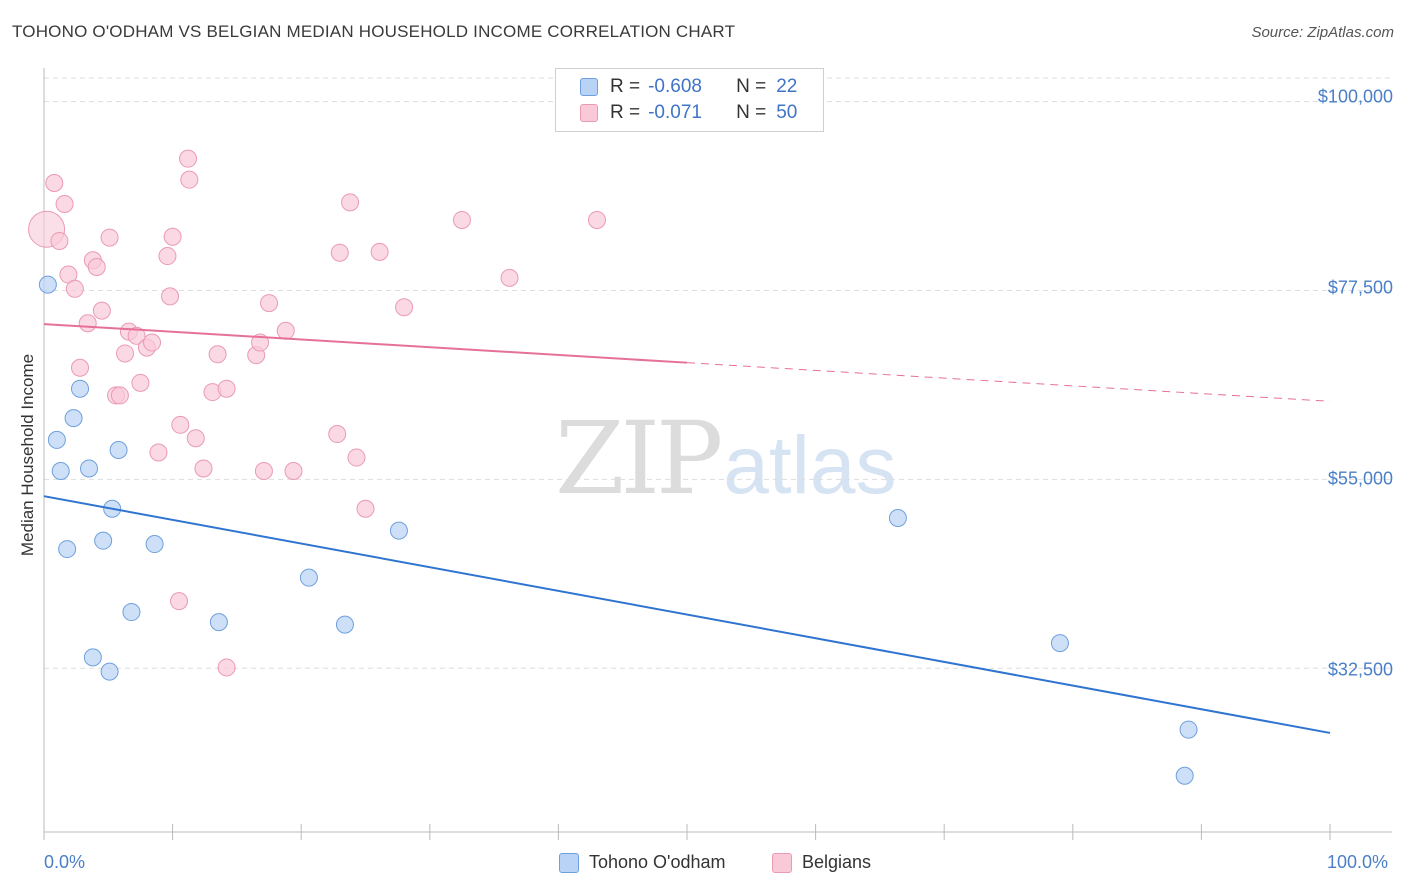 This screenshot has height=892, width=1406. What do you see at coordinates (1360, 669) in the screenshot?
I see `y-tick-label-32500: $32,500` at bounding box center [1360, 669].